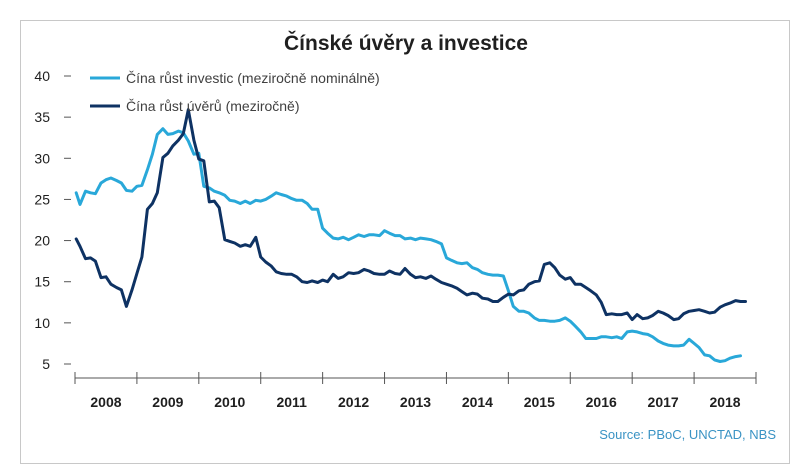 This screenshot has height=474, width=812. I want to click on y-tick-label: 15, so click(42, 282).